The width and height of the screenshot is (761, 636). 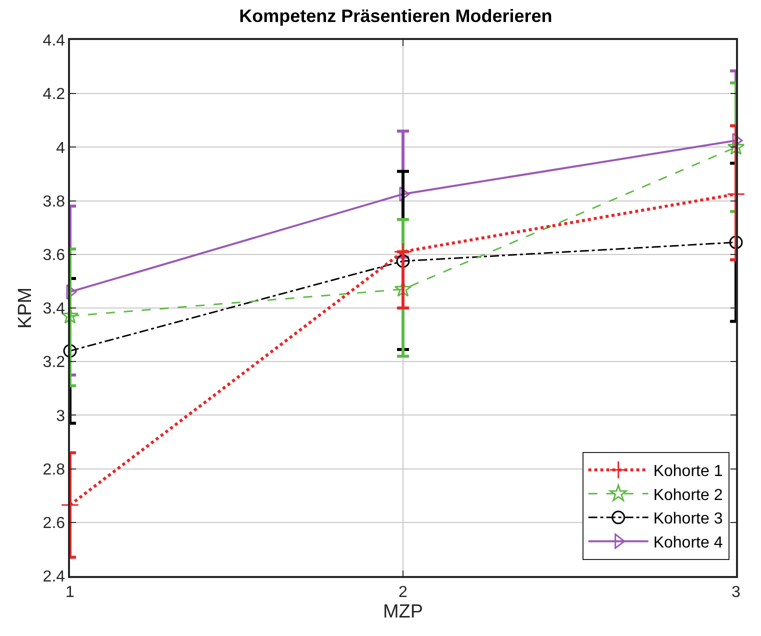 I want to click on x-tick-label: 2, so click(x=403, y=592).